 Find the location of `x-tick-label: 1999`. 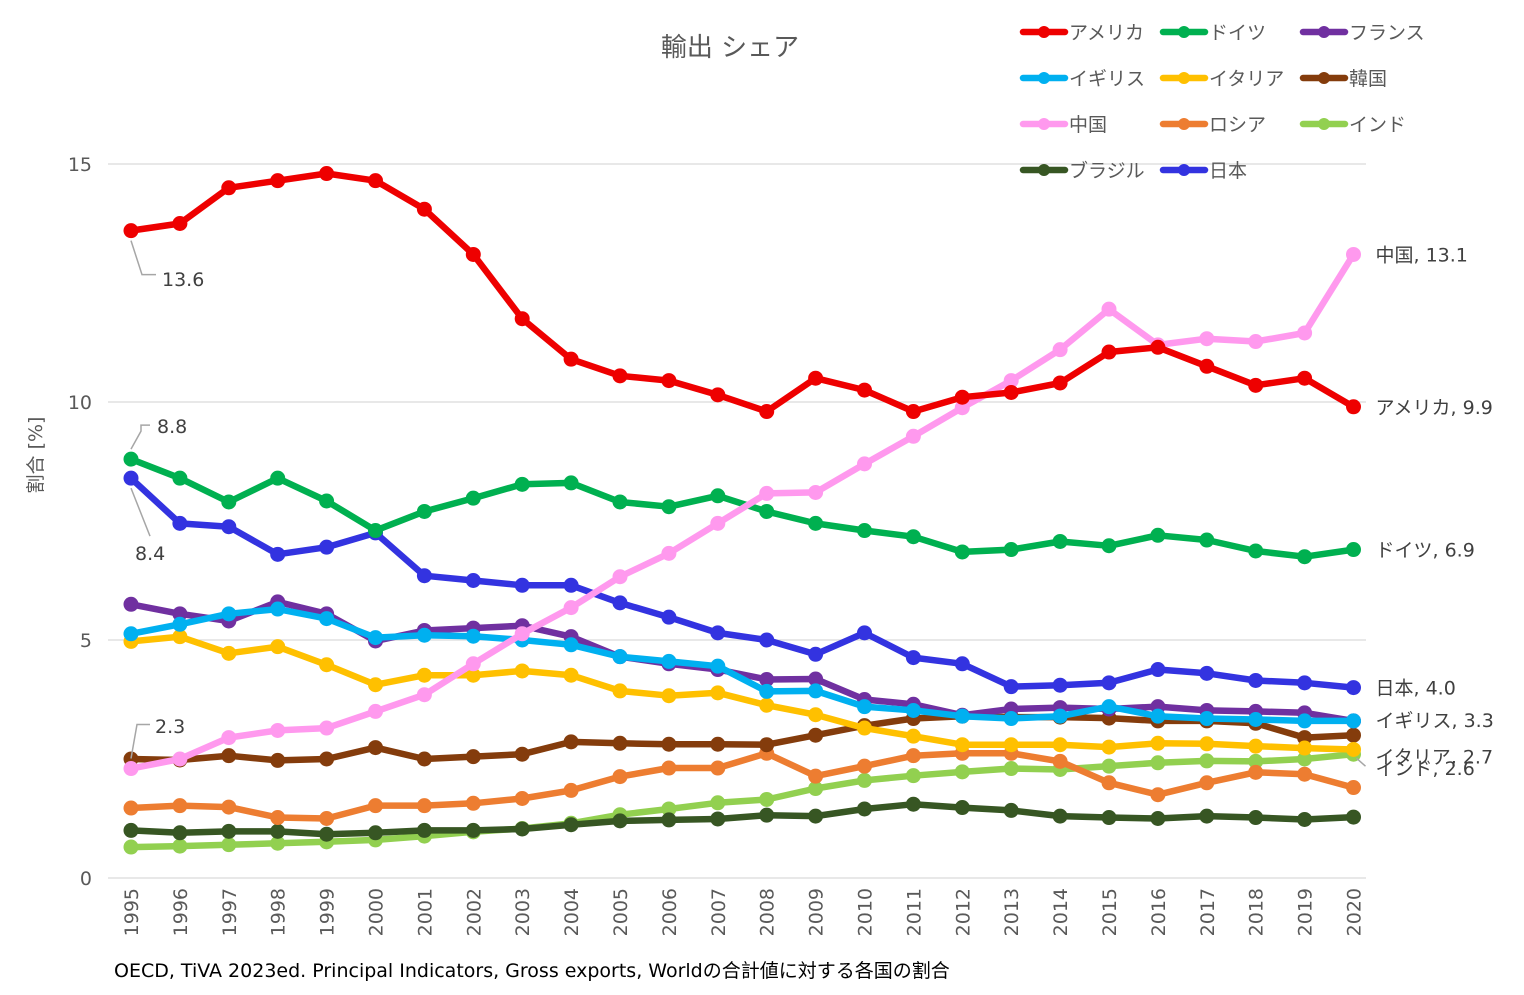

x-tick-label: 1999 is located at coordinates (328, 912).